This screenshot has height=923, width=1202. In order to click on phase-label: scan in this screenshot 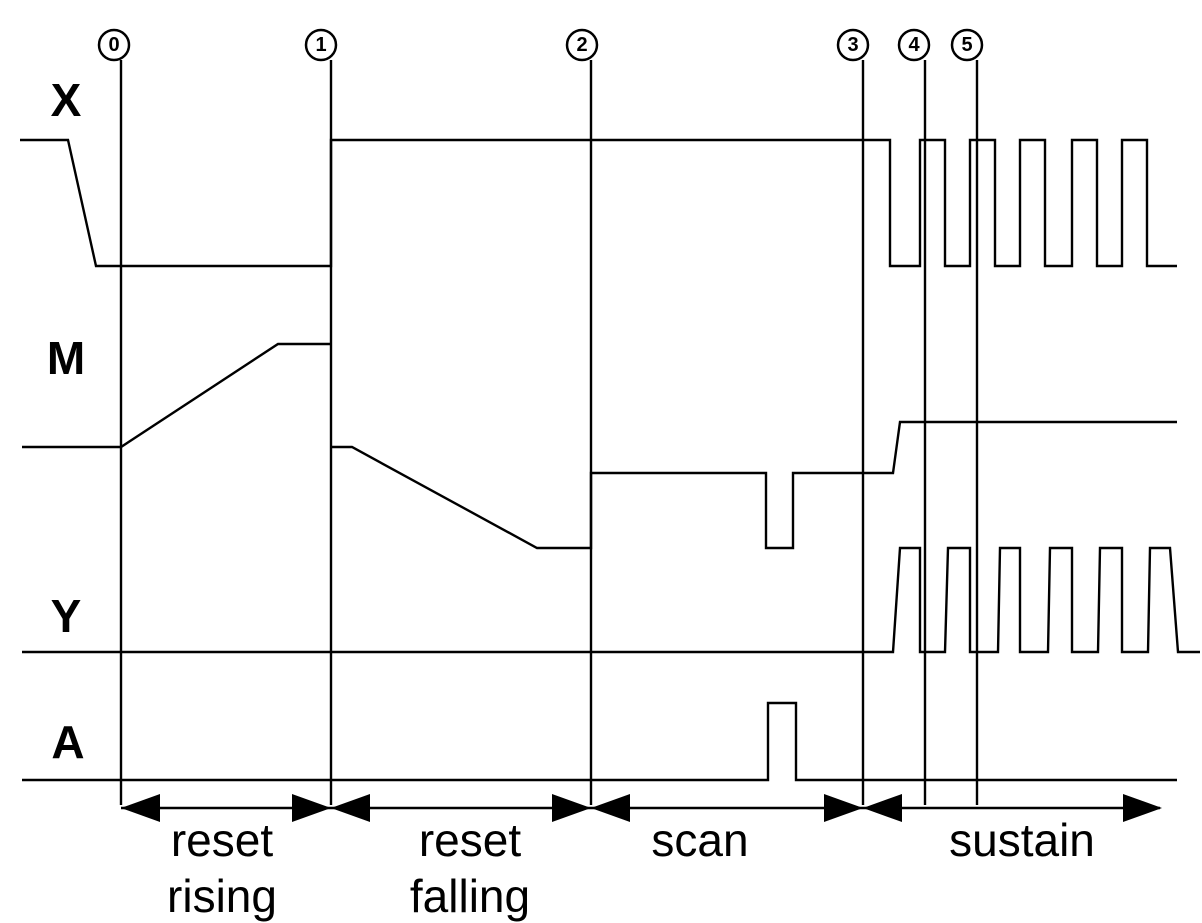, I will do `click(699, 840)`.